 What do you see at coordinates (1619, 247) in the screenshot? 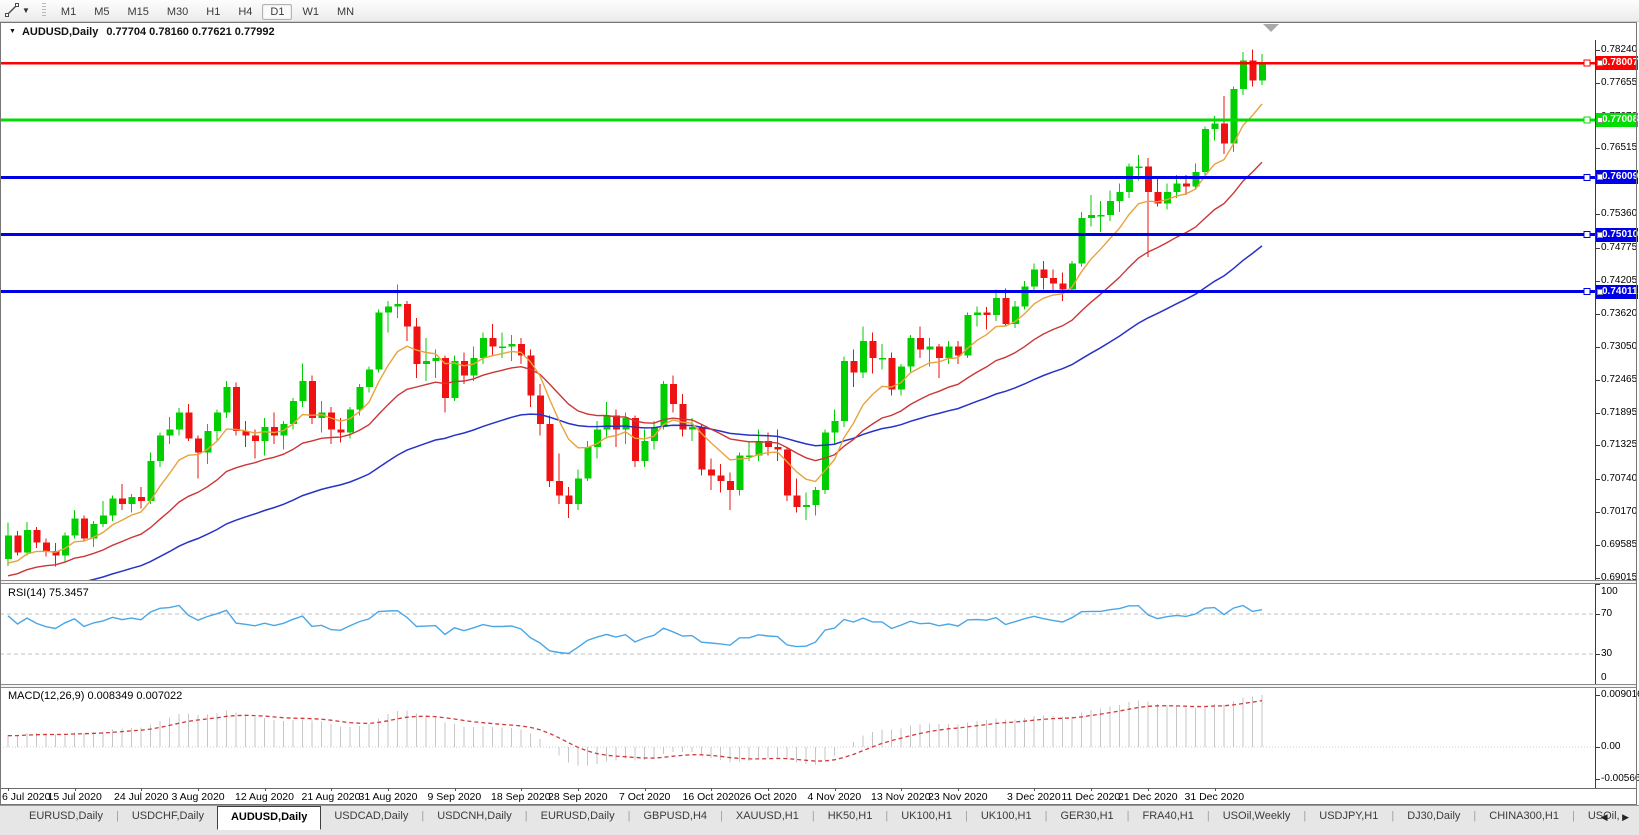
I see `price-tick-label: 0.74775` at bounding box center [1619, 247].